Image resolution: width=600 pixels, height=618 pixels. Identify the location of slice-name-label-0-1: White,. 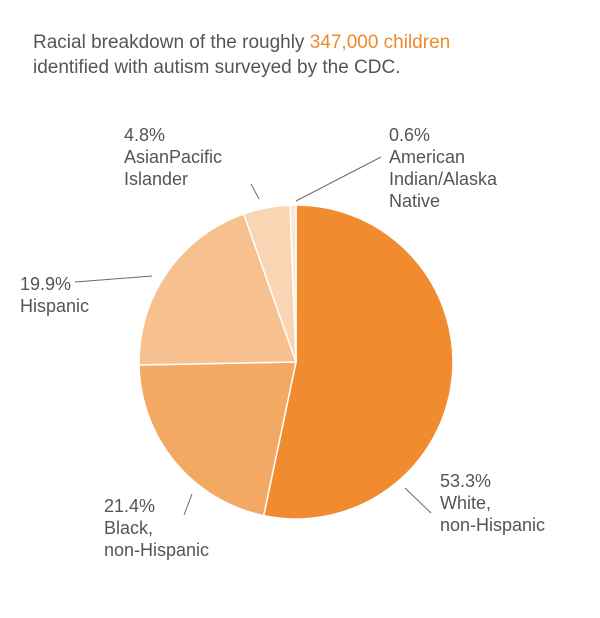
(465, 503).